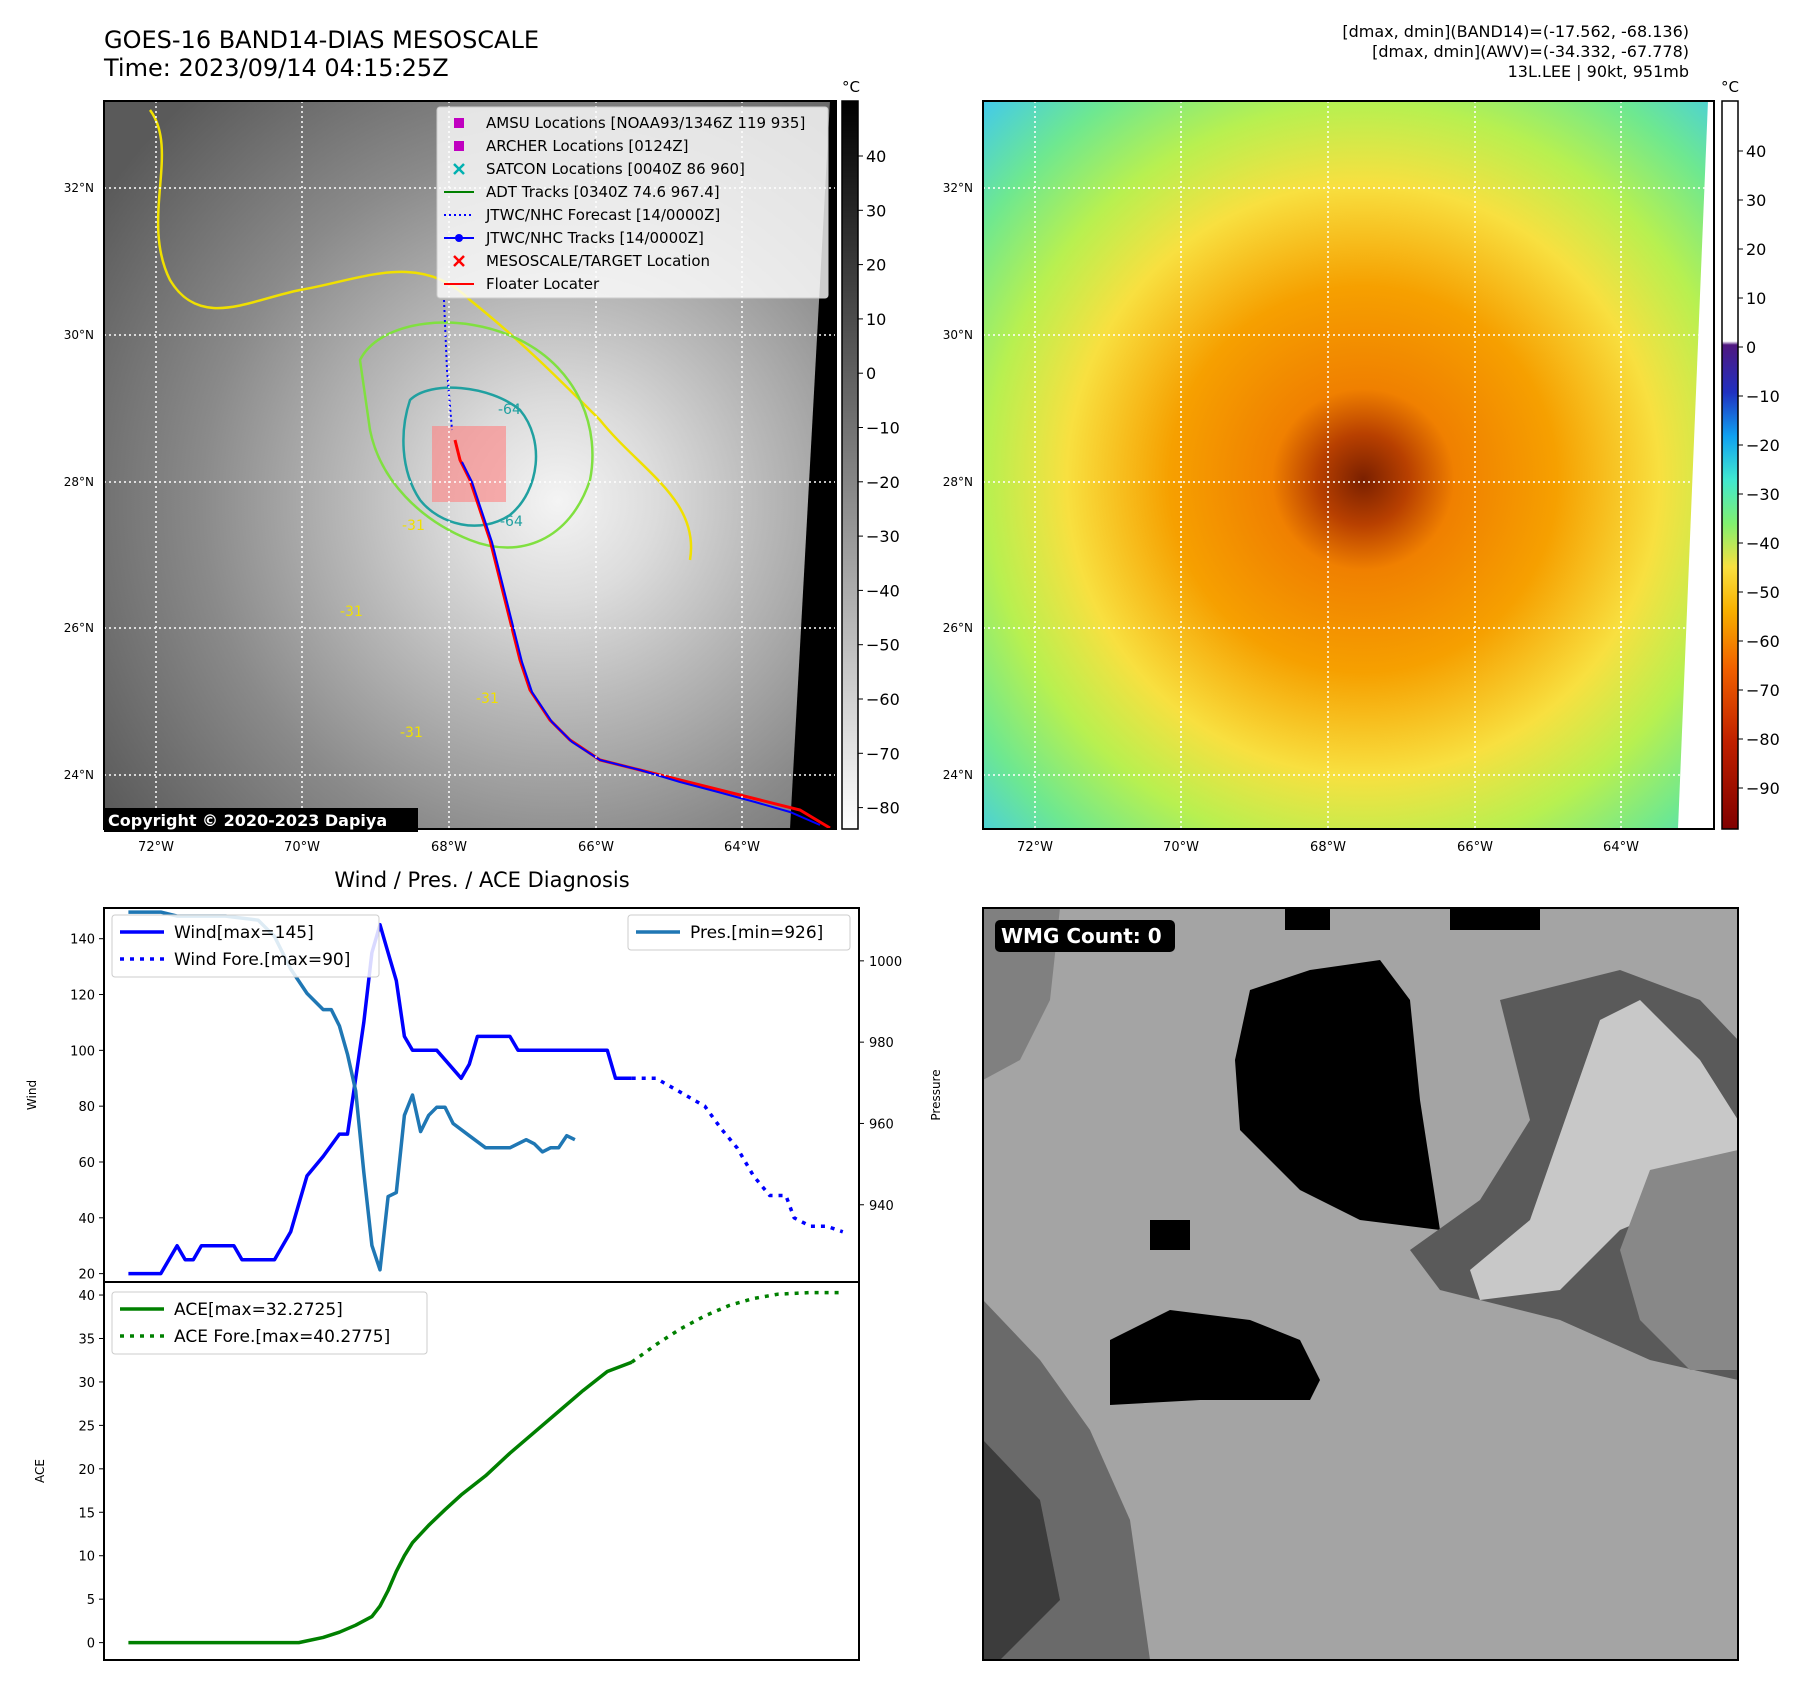 This screenshot has height=1690, width=1797. I want to click on wmg-mid-region-right, so click(1679, 1260).